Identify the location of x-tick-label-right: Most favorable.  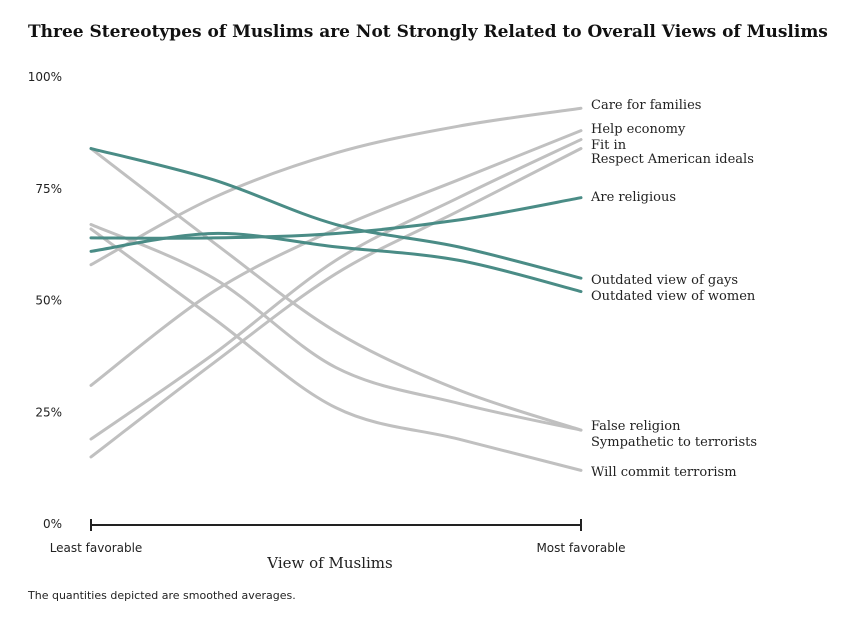
(580, 548).